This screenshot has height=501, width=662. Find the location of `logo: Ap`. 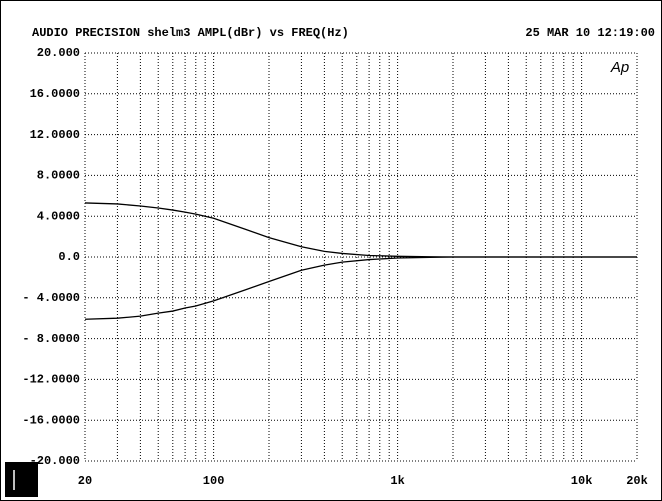

logo: Ap is located at coordinates (619, 67).